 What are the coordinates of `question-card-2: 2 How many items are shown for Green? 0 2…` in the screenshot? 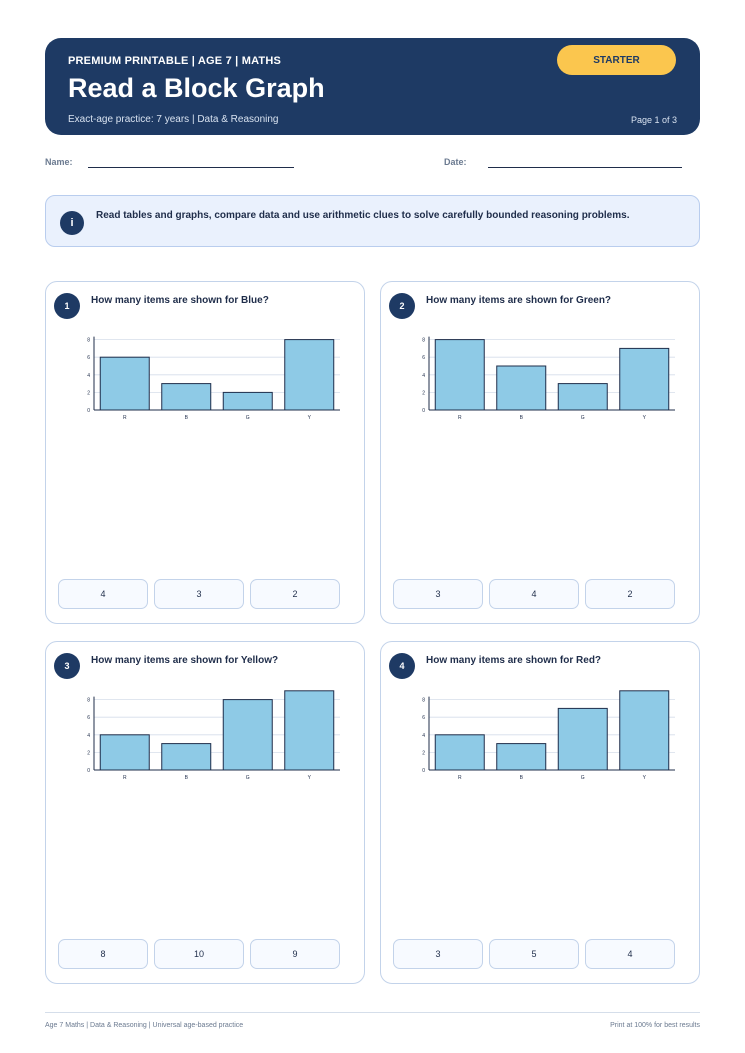 It's located at (540, 452).